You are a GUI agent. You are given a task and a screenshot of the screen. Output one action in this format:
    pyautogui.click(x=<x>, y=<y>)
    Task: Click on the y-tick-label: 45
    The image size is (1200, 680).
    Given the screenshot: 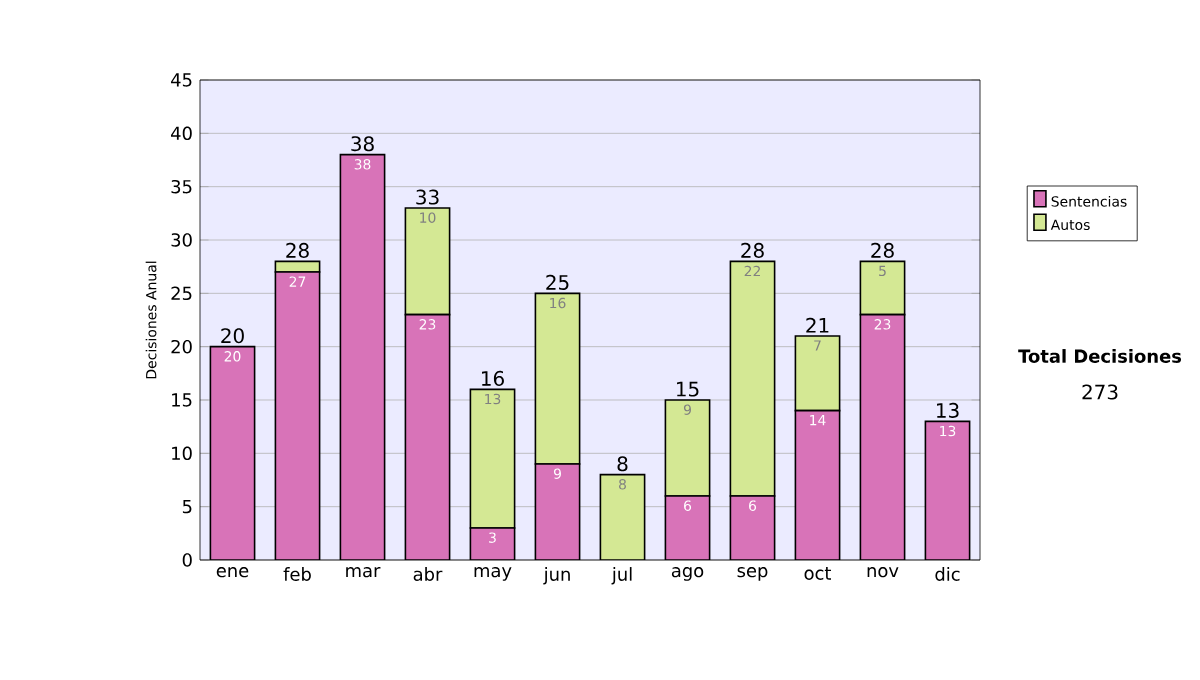 What is the action you would take?
    pyautogui.click(x=181, y=80)
    